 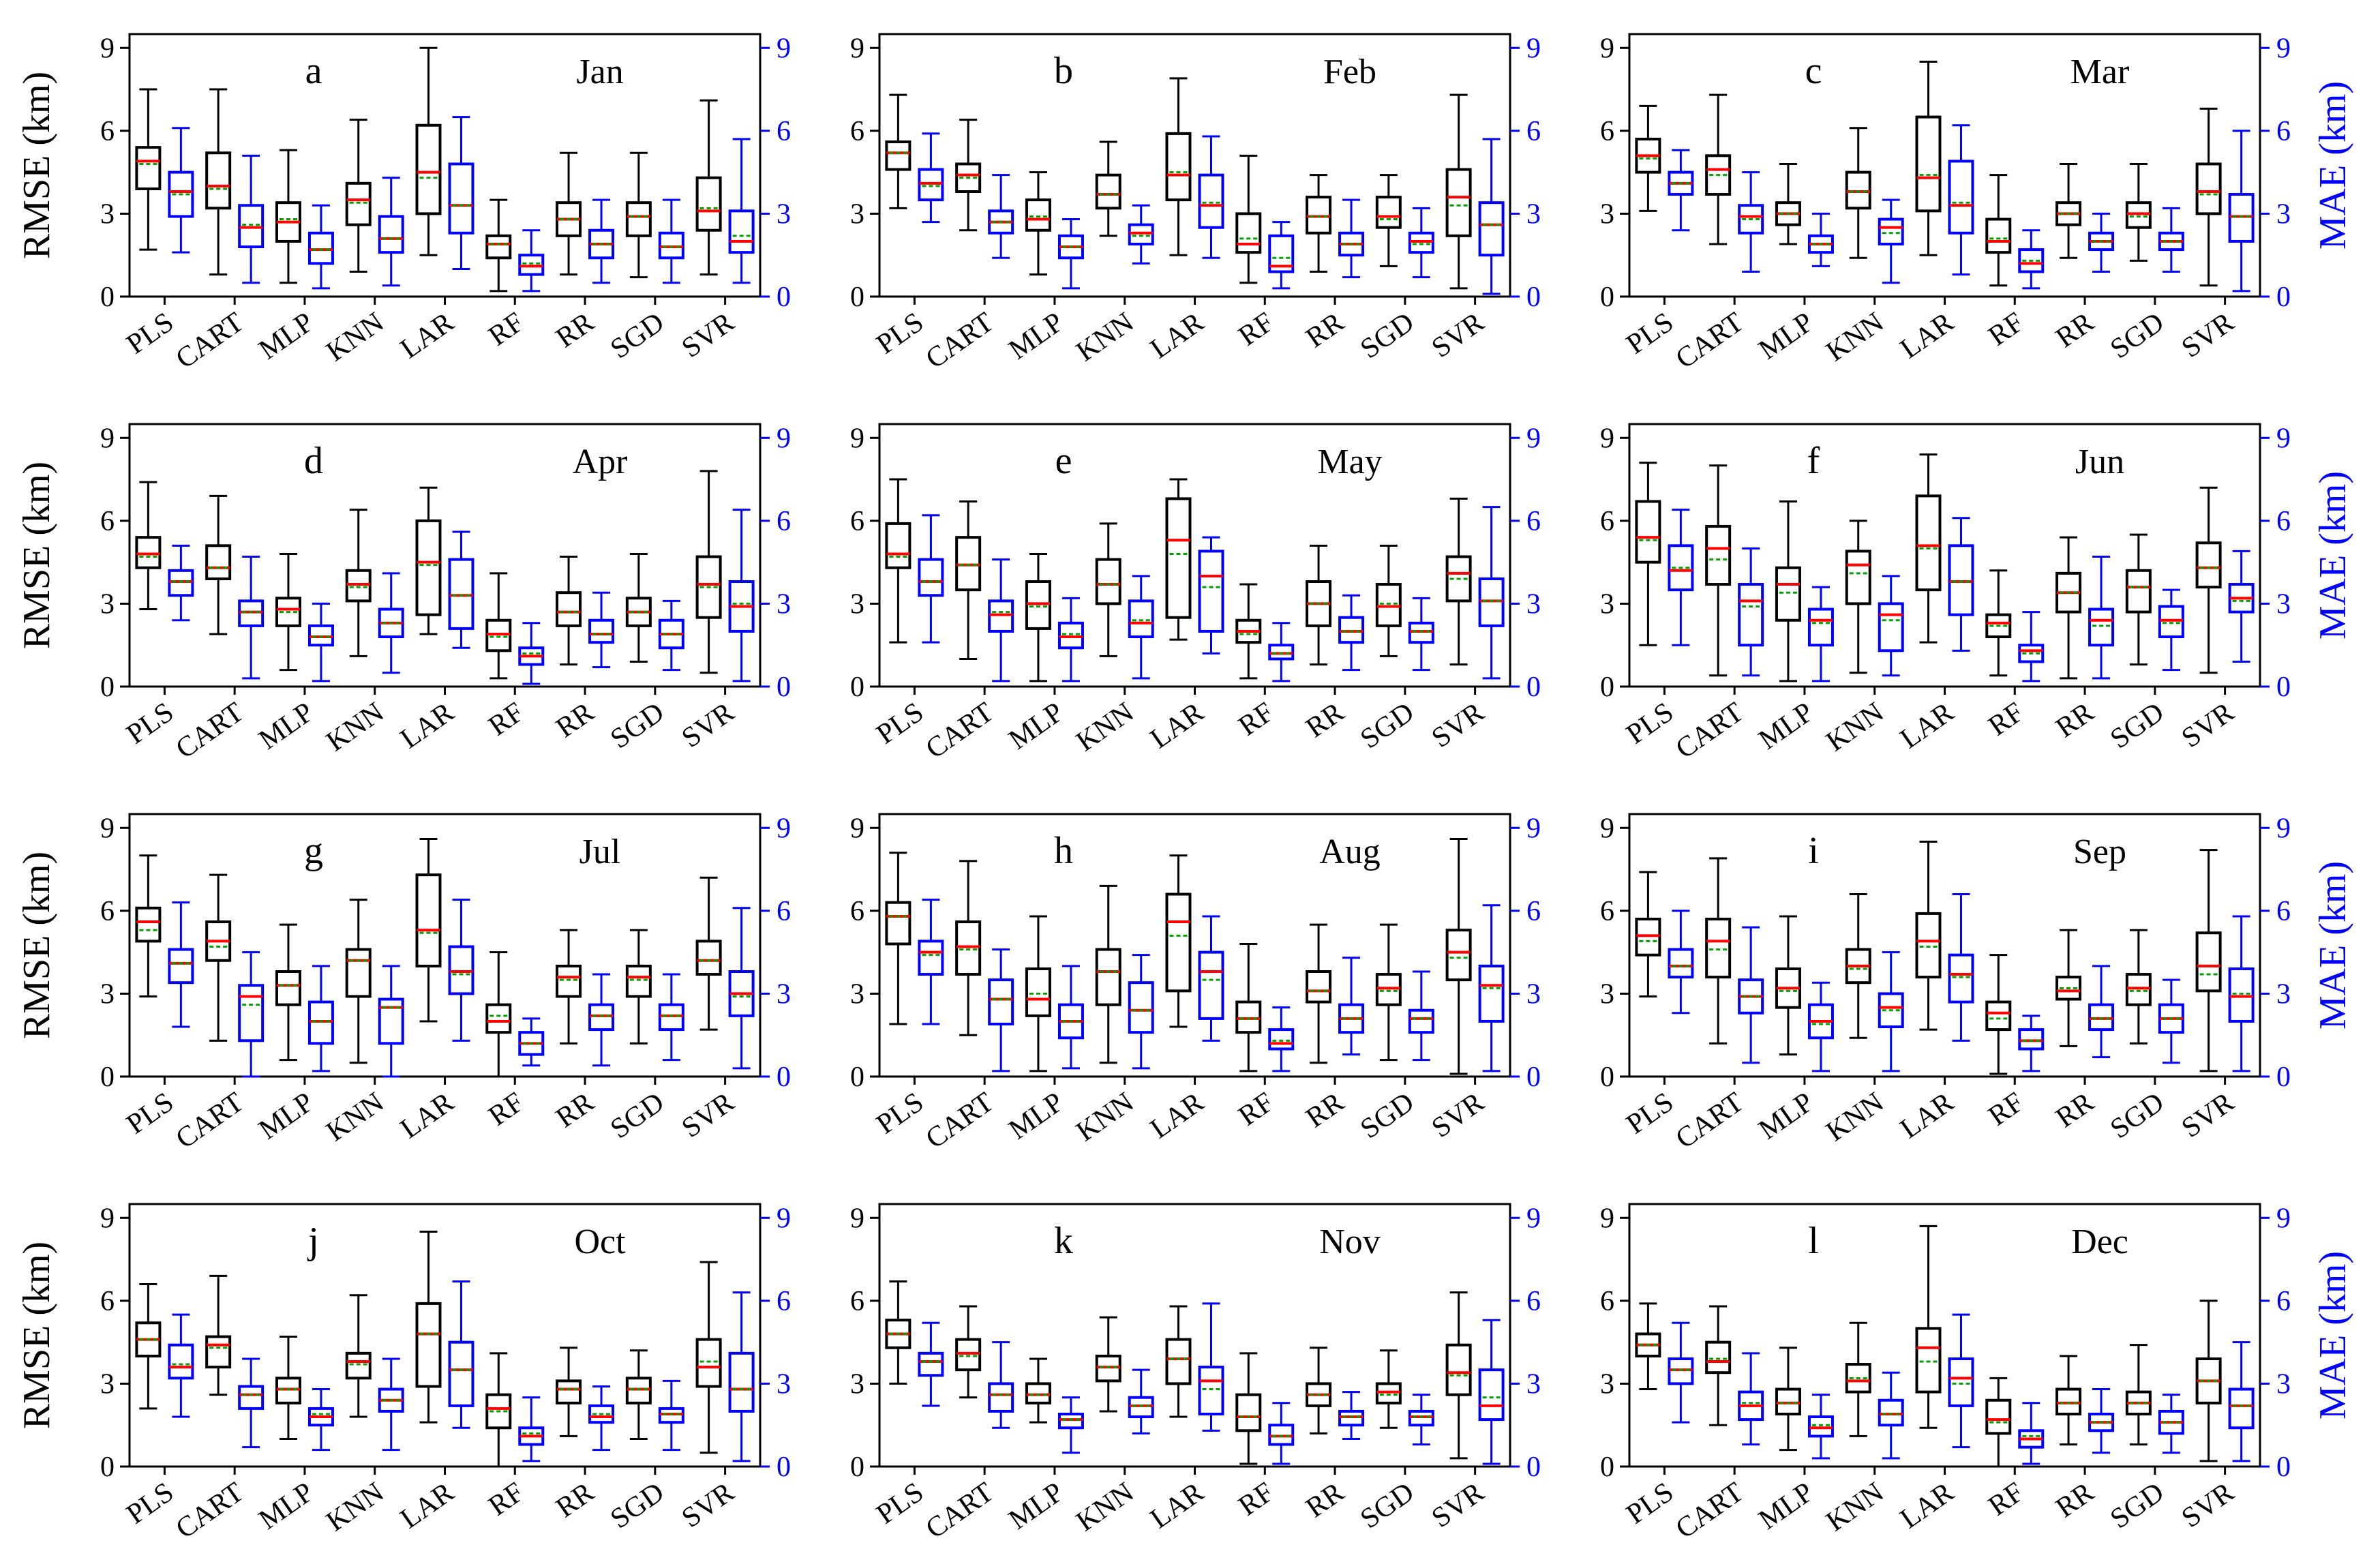 I want to click on left-axis-label: RMSE (km), so click(x=37, y=165).